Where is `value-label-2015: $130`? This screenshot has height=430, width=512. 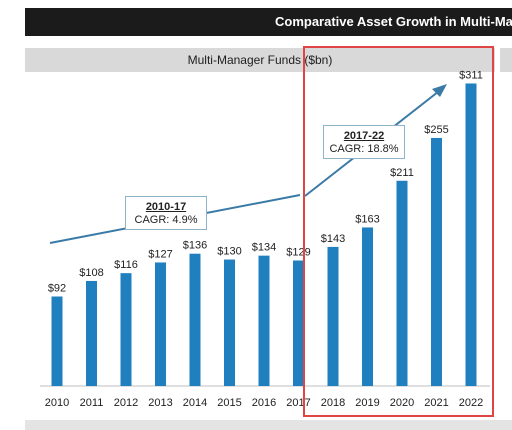 value-label-2015: $130 is located at coordinates (229, 252).